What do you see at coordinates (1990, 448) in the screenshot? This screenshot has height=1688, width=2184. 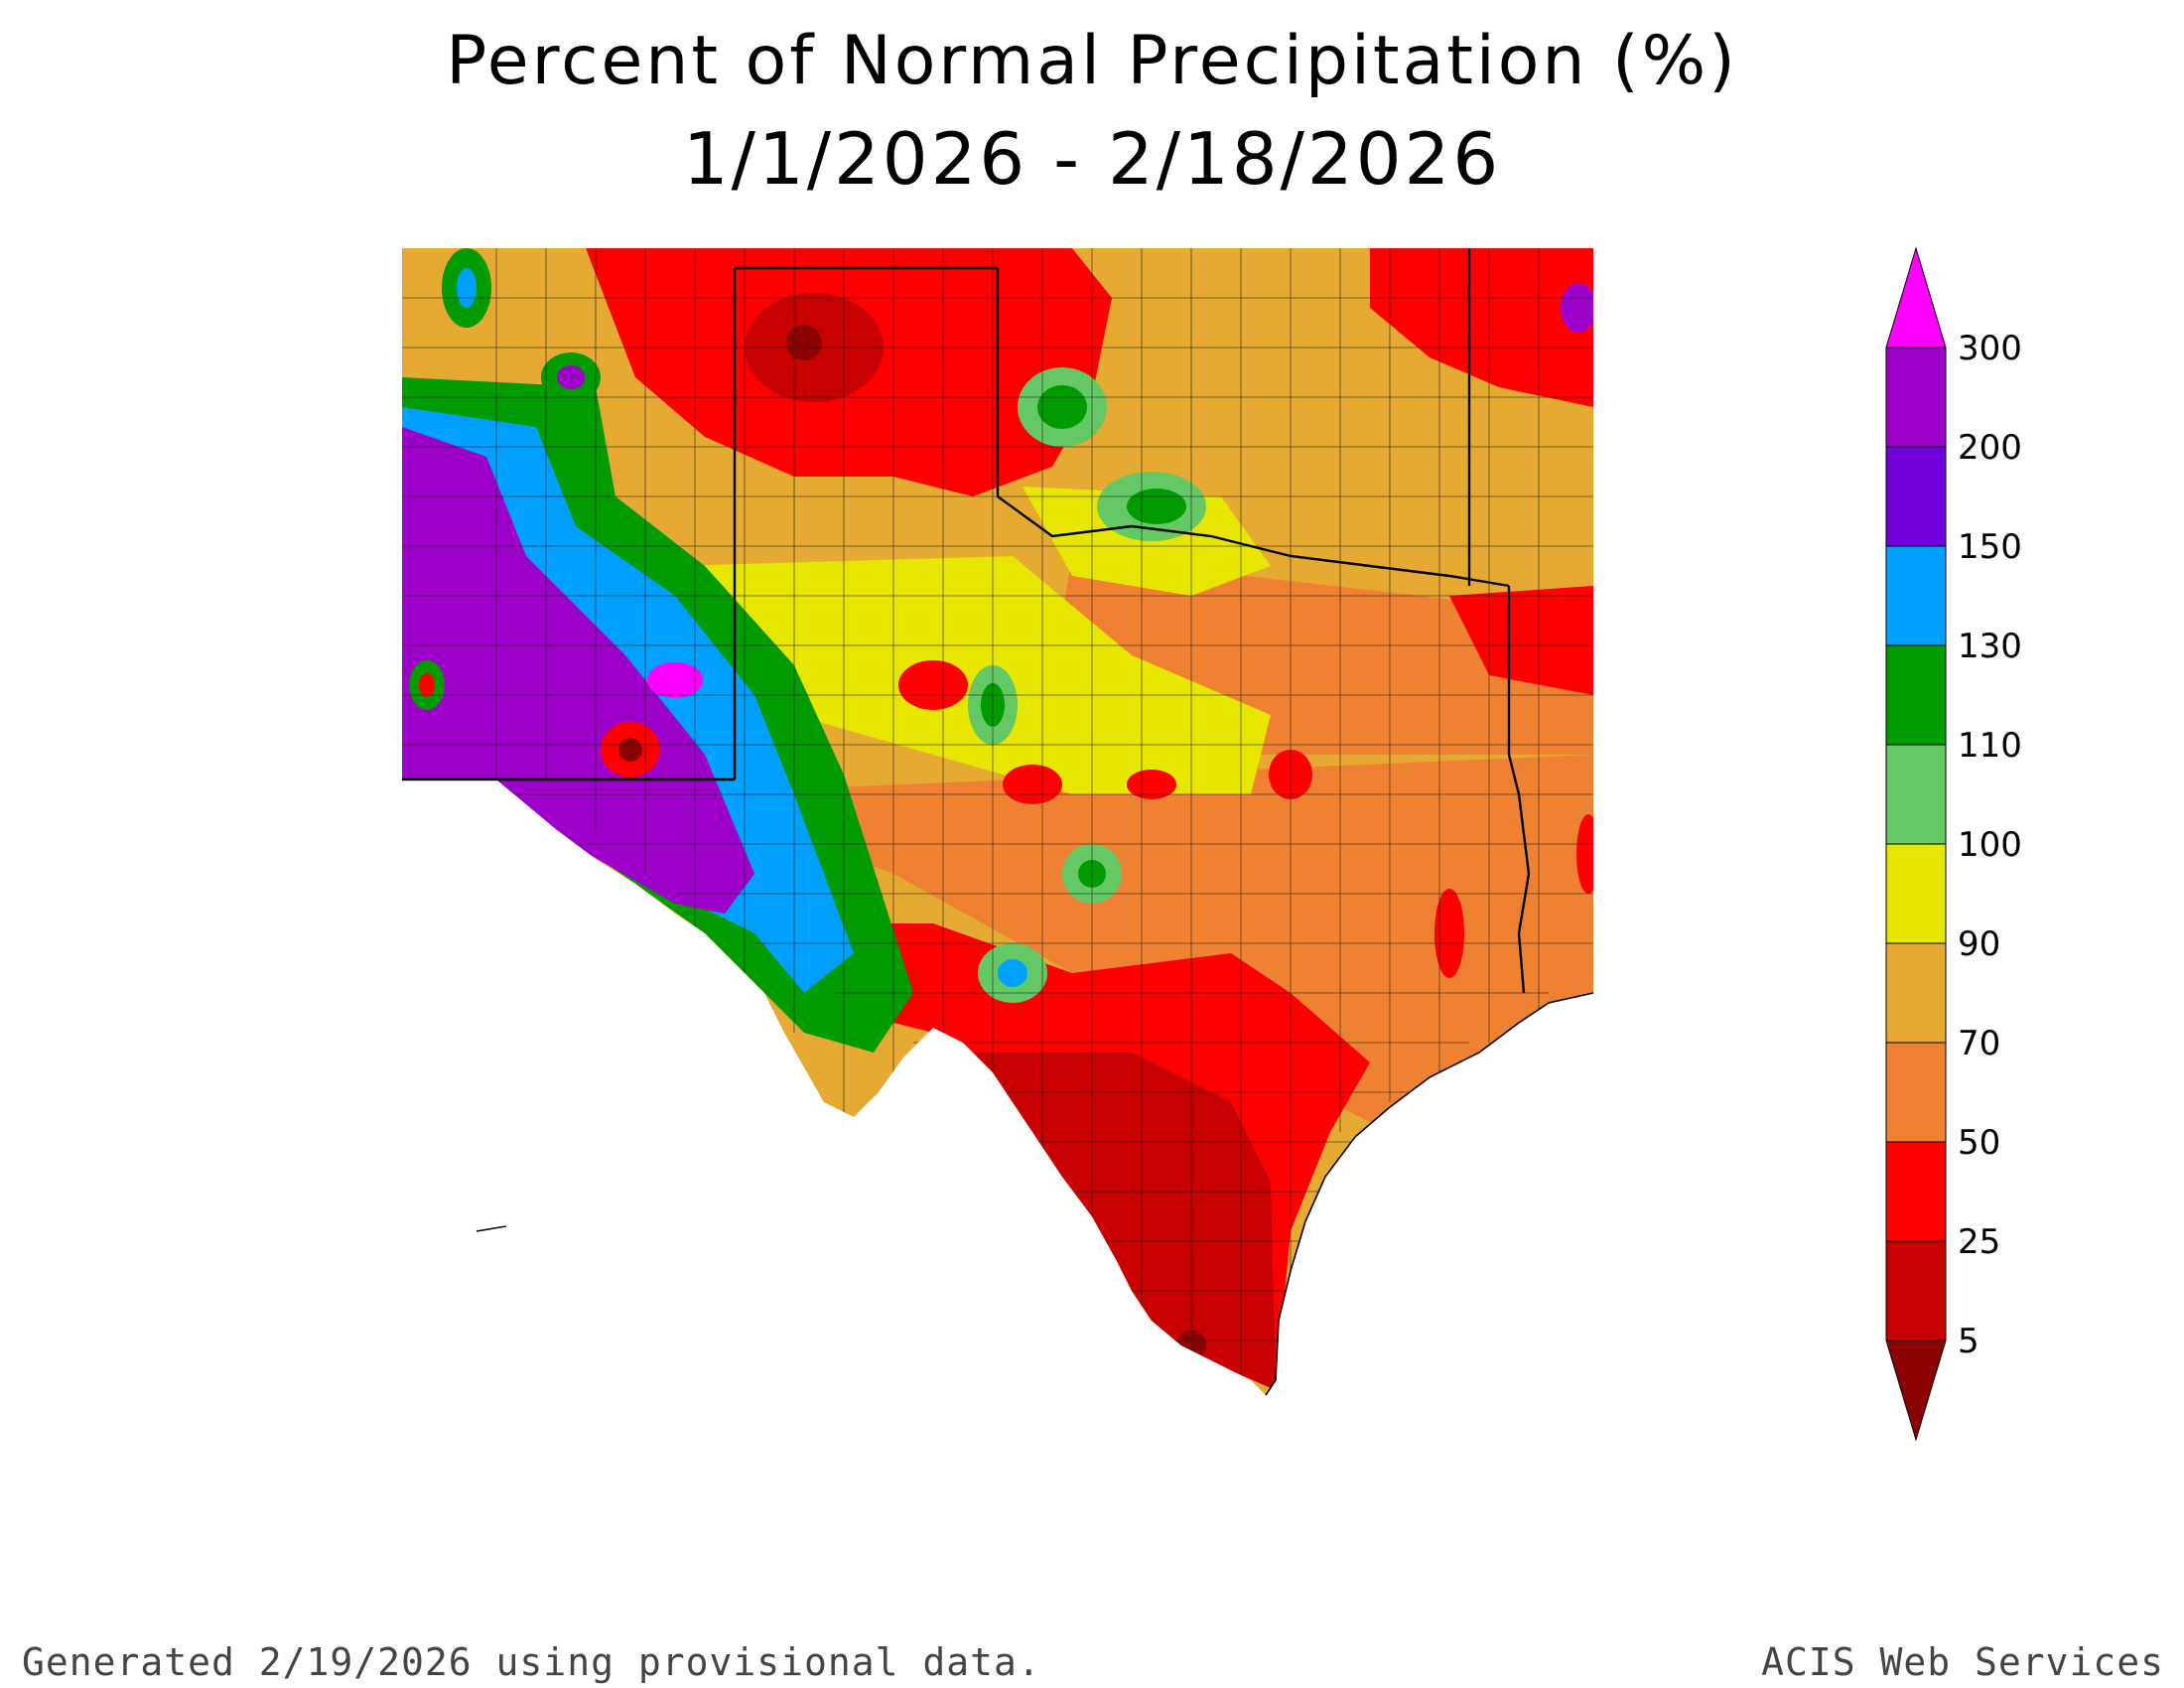 I see `legend-label: 200` at bounding box center [1990, 448].